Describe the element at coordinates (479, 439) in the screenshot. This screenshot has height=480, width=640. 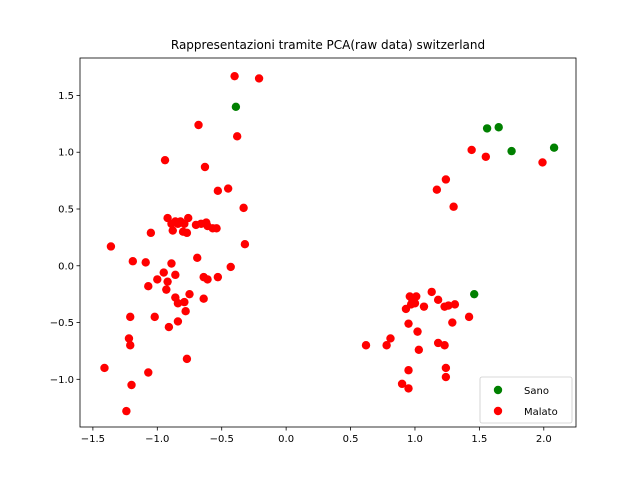
I see `x-tick-label: 1.5` at that location.